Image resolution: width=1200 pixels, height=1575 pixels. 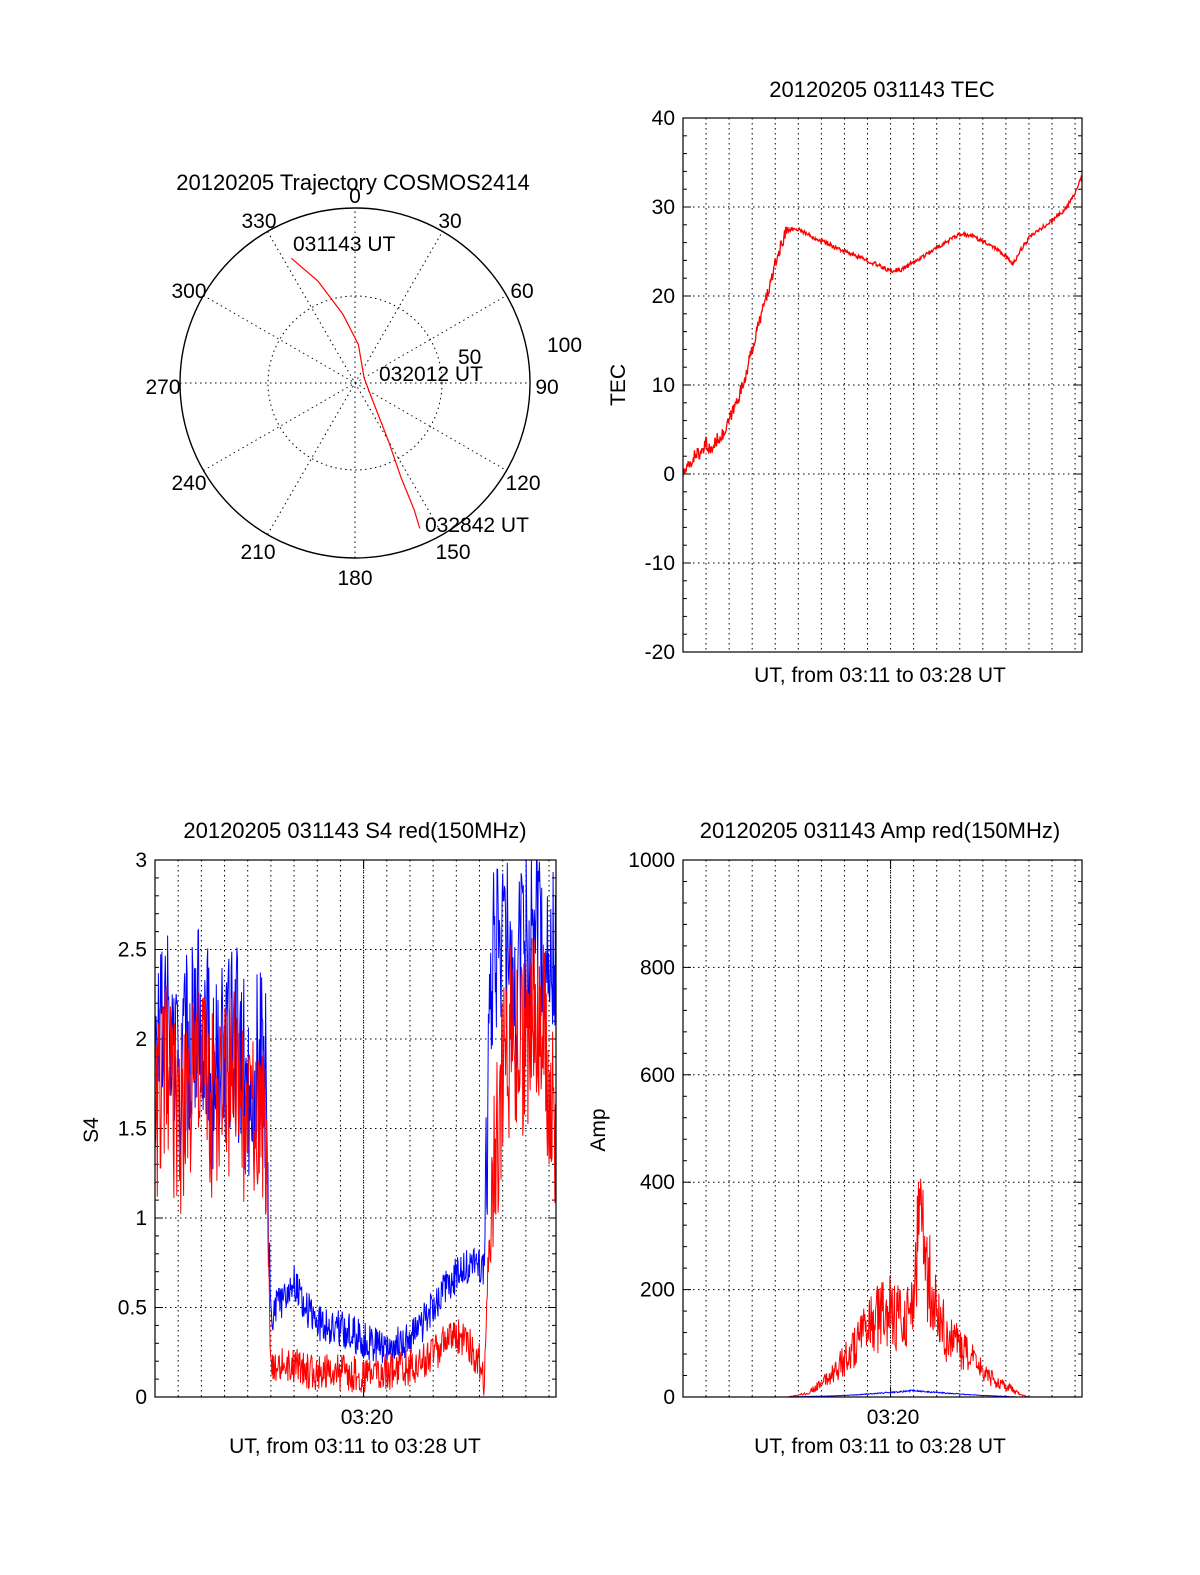 I want to click on tec-y-axis-label: TEC, so click(x=618, y=385).